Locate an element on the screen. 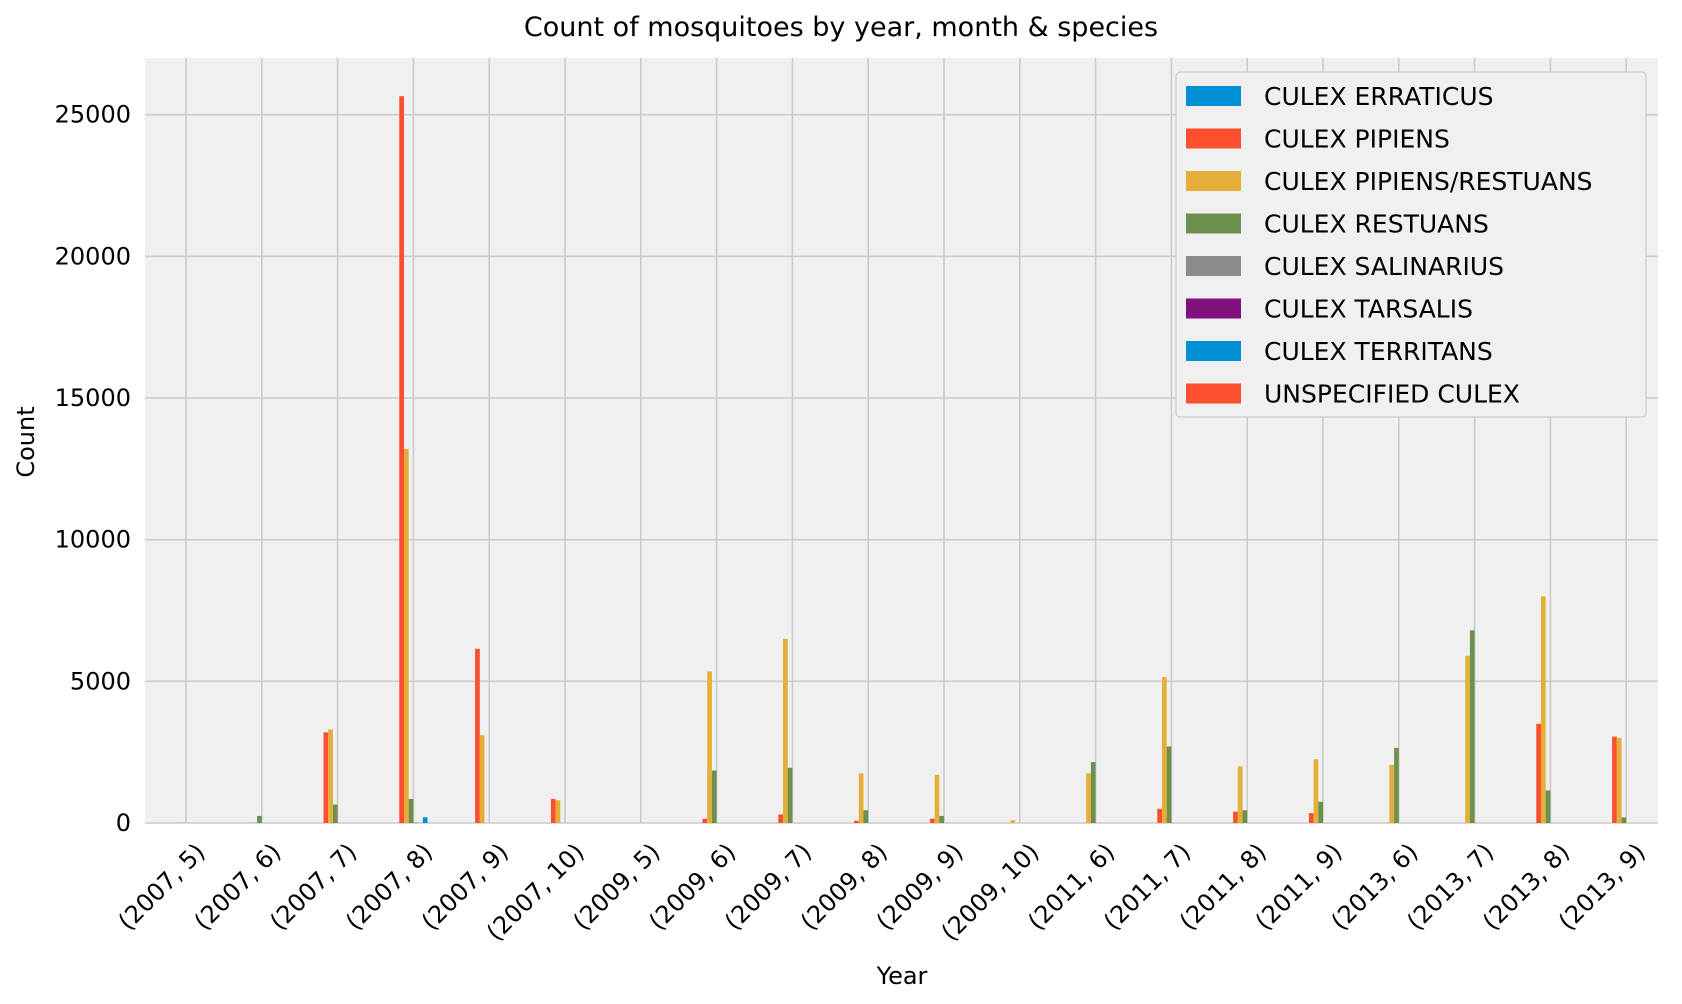 This screenshot has width=1682, height=1004. y-tick-label: 0 is located at coordinates (123, 823).